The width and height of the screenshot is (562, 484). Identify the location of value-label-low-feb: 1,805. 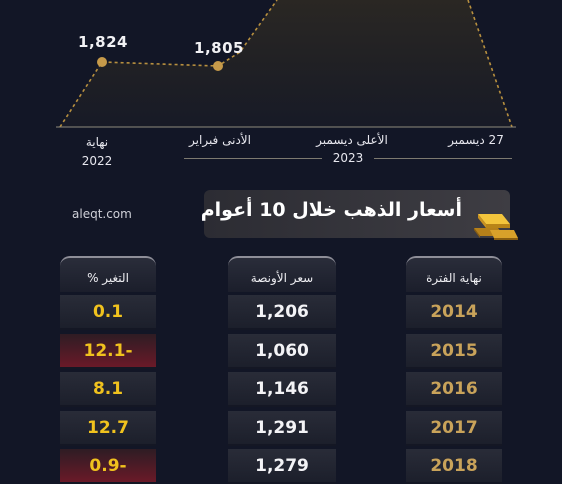
(219, 48).